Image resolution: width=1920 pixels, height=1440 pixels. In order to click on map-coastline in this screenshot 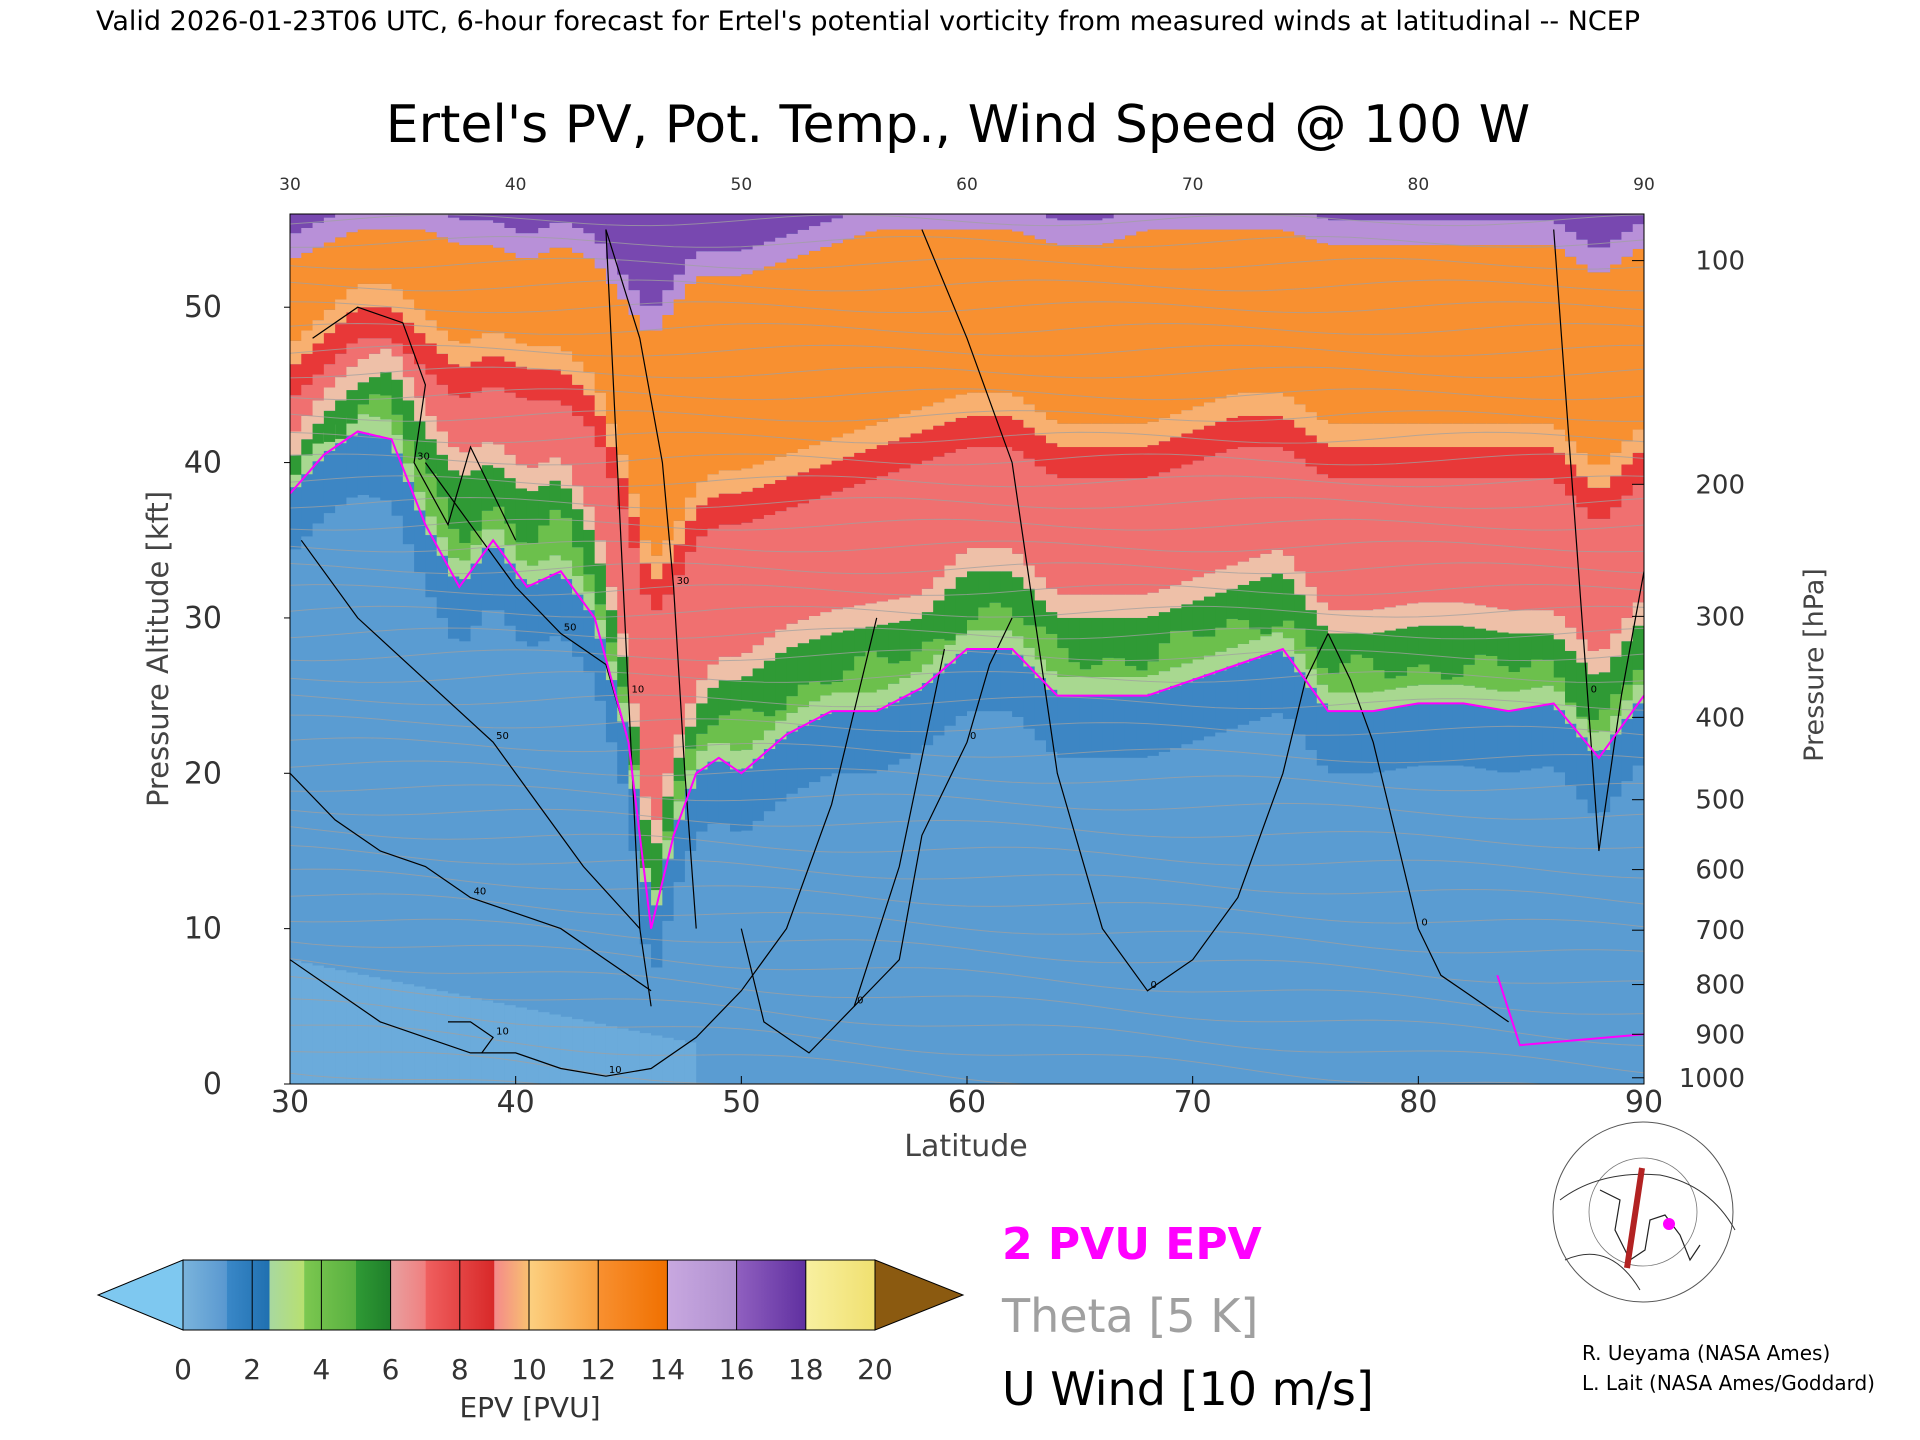, I will do `click(1647, 1232)`.